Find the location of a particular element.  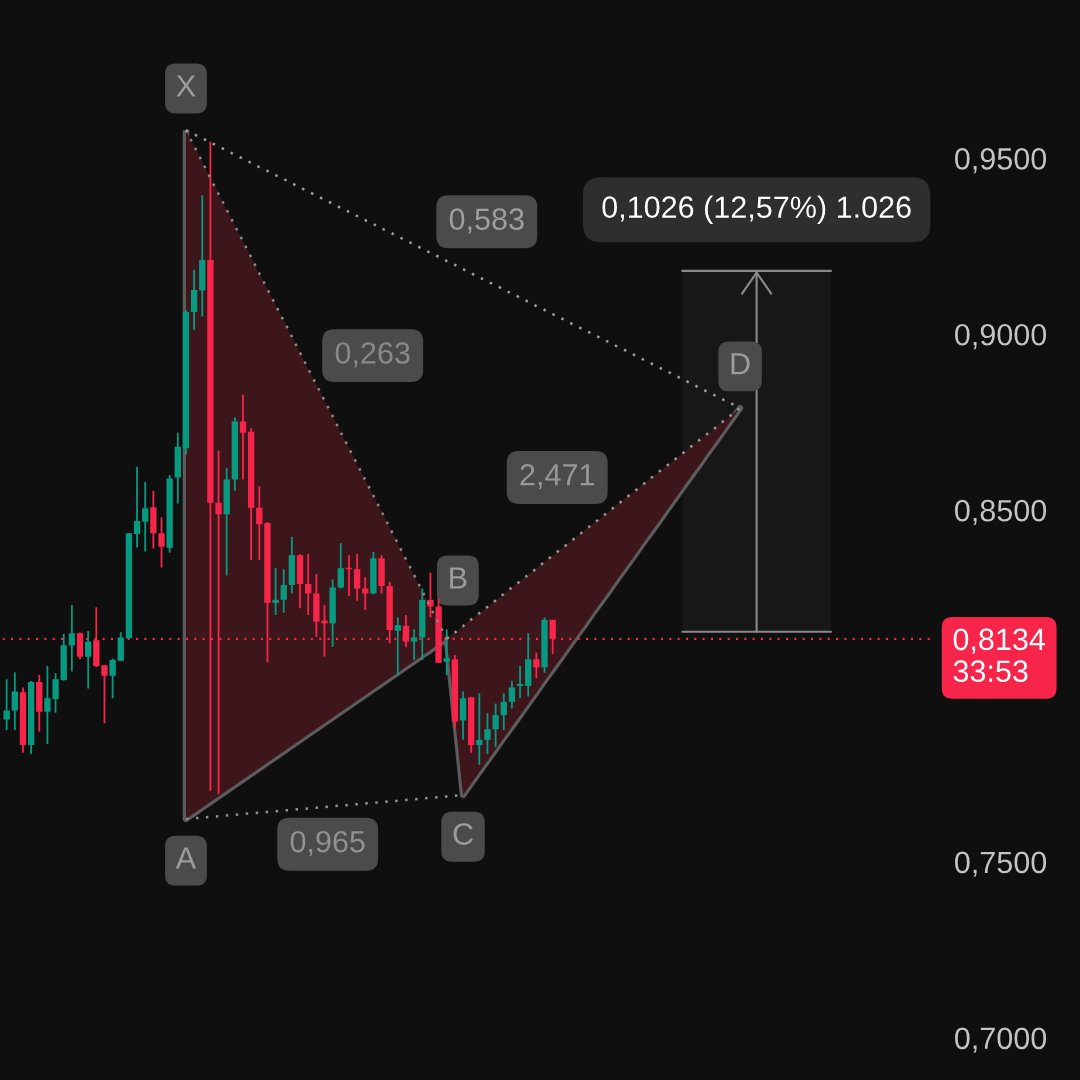

data-label: B is located at coordinates (458, 578).